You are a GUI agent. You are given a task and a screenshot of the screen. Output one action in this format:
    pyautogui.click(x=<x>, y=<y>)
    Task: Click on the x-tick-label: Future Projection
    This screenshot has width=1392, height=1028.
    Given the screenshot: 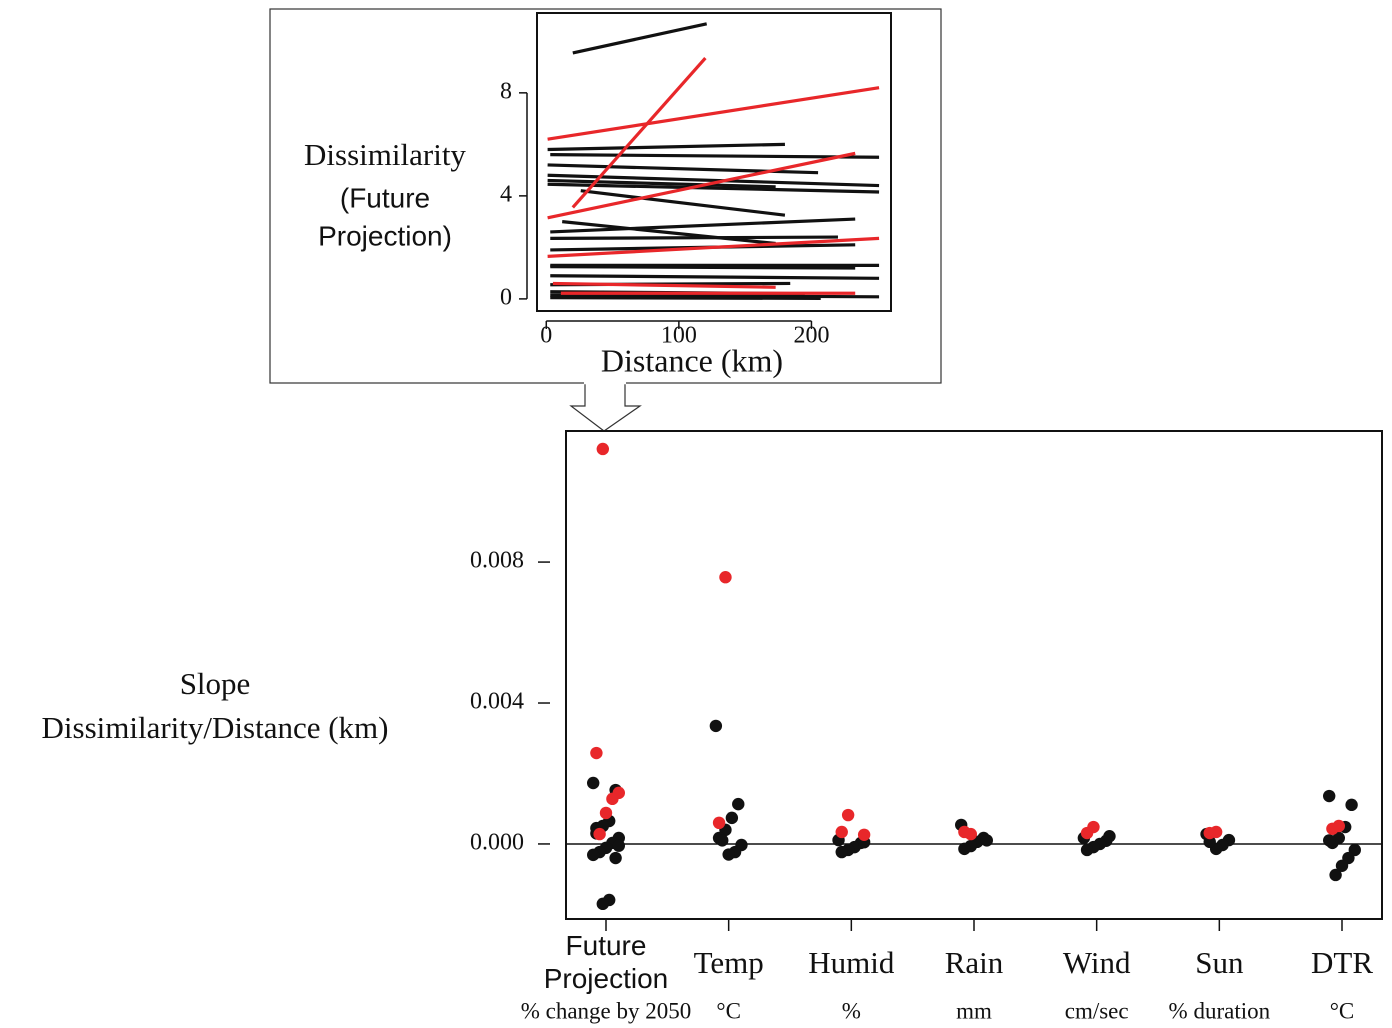 What is the action you would take?
    pyautogui.click(x=606, y=962)
    